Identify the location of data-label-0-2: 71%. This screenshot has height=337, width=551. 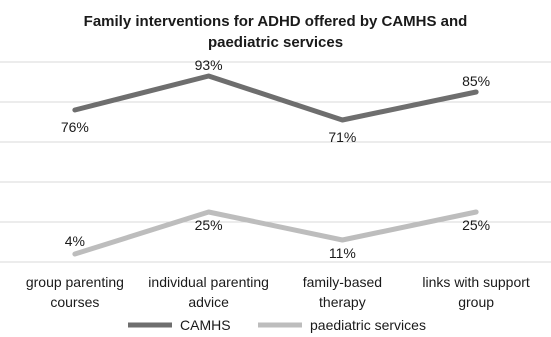
(342, 137).